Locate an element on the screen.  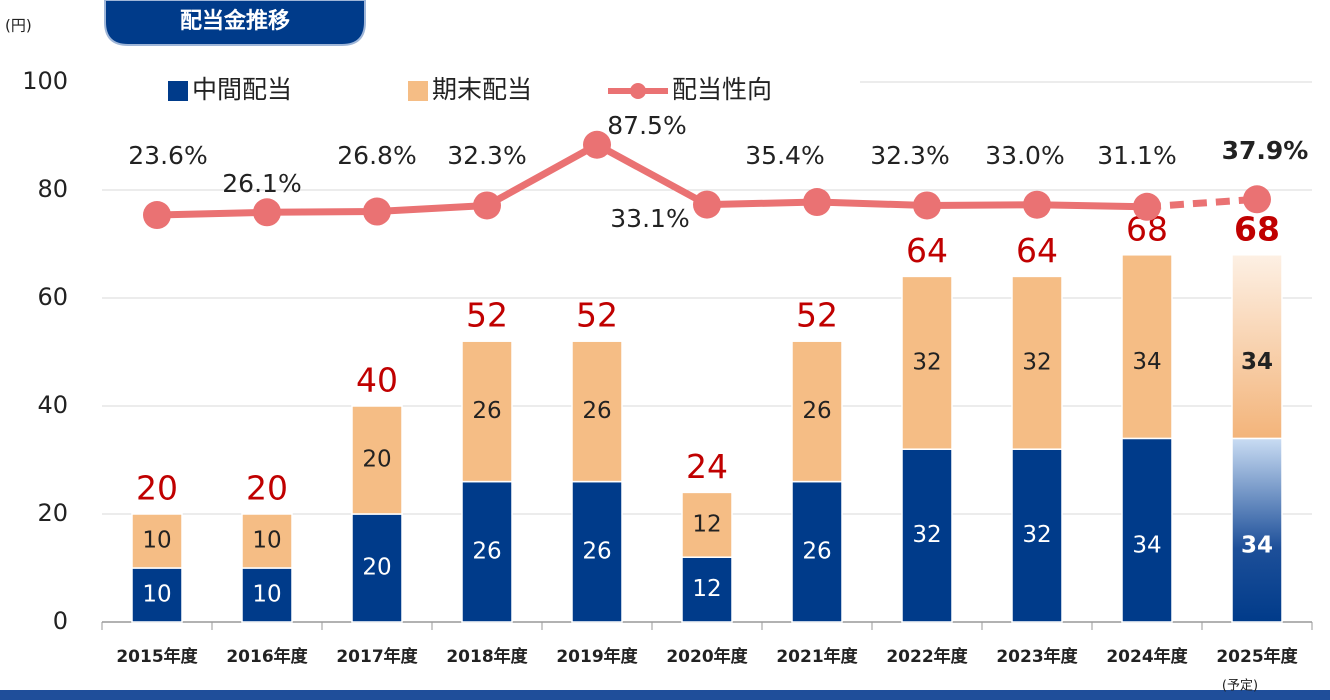
chart-title: 配当金推移 is located at coordinates (235, 21).